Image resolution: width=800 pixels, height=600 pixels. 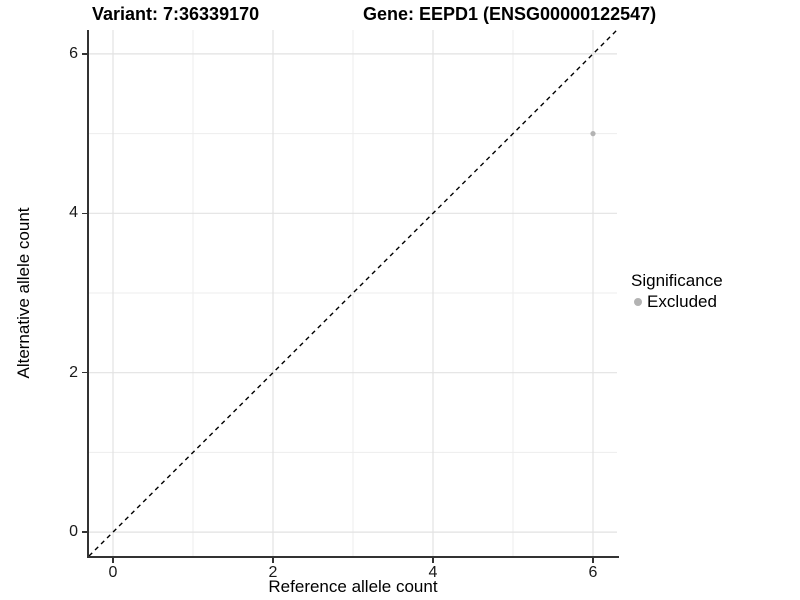 I want to click on y-tick-label: 2, so click(x=73, y=372).